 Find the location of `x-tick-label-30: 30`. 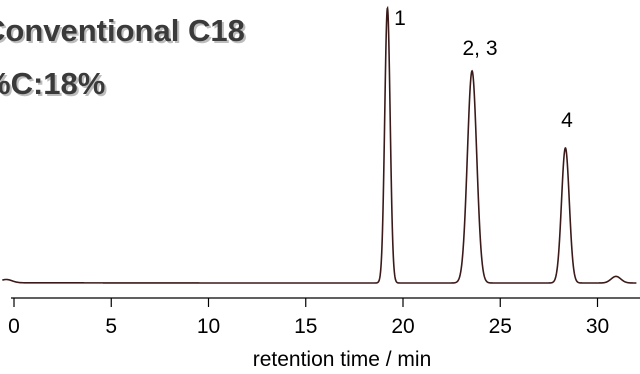

x-tick-label-30: 30 is located at coordinates (597, 326).